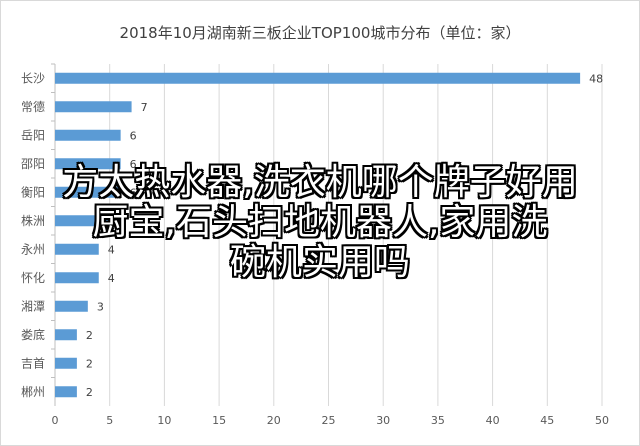 Image resolution: width=640 pixels, height=446 pixels. I want to click on data-label: 5, so click(122, 221).